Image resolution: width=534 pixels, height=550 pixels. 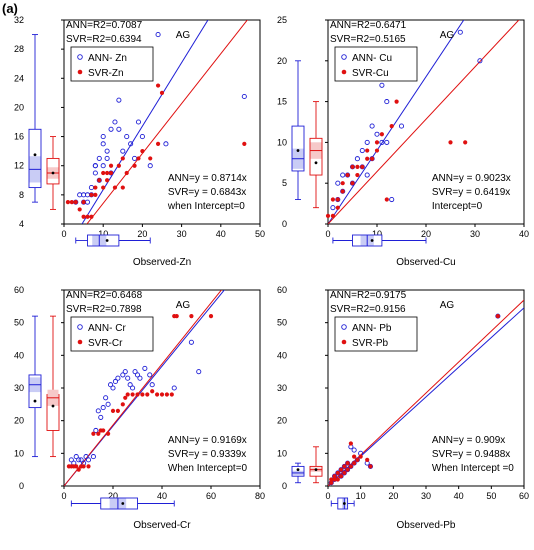 I want to click on y-tick-label: 50, so click(x=282, y=323).